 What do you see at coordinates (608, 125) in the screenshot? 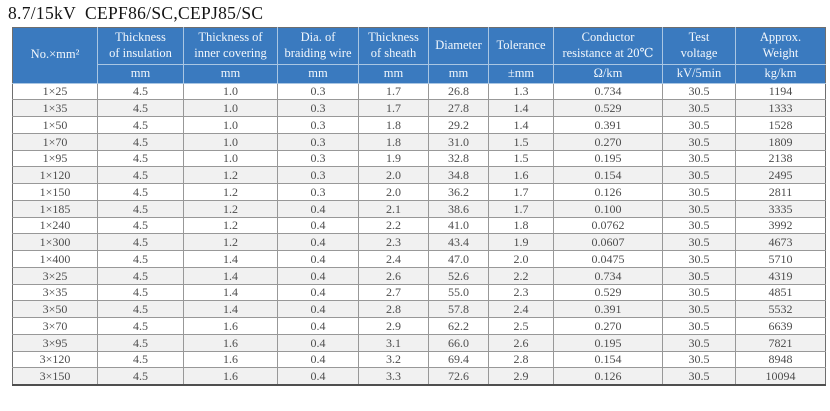
I see `cell-conductor-resistance: 0.391` at bounding box center [608, 125].